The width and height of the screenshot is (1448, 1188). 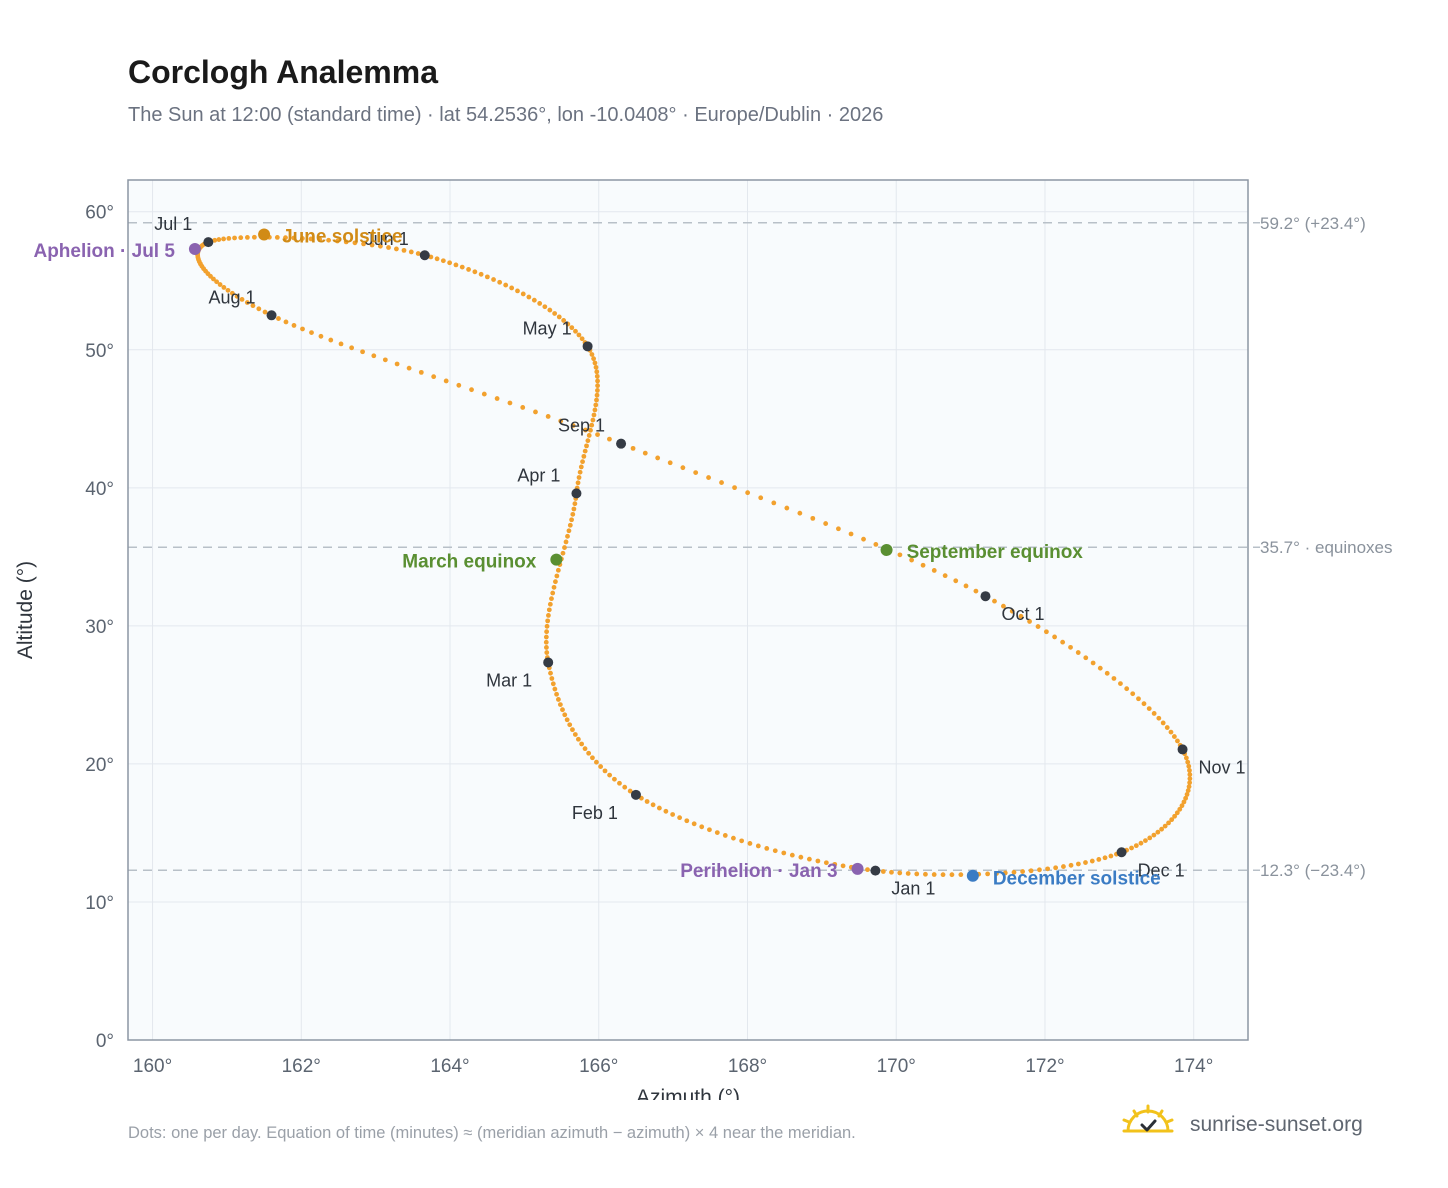 What do you see at coordinates (688, 1093) in the screenshot?
I see `x-axis-label: Azimuth (°)` at bounding box center [688, 1093].